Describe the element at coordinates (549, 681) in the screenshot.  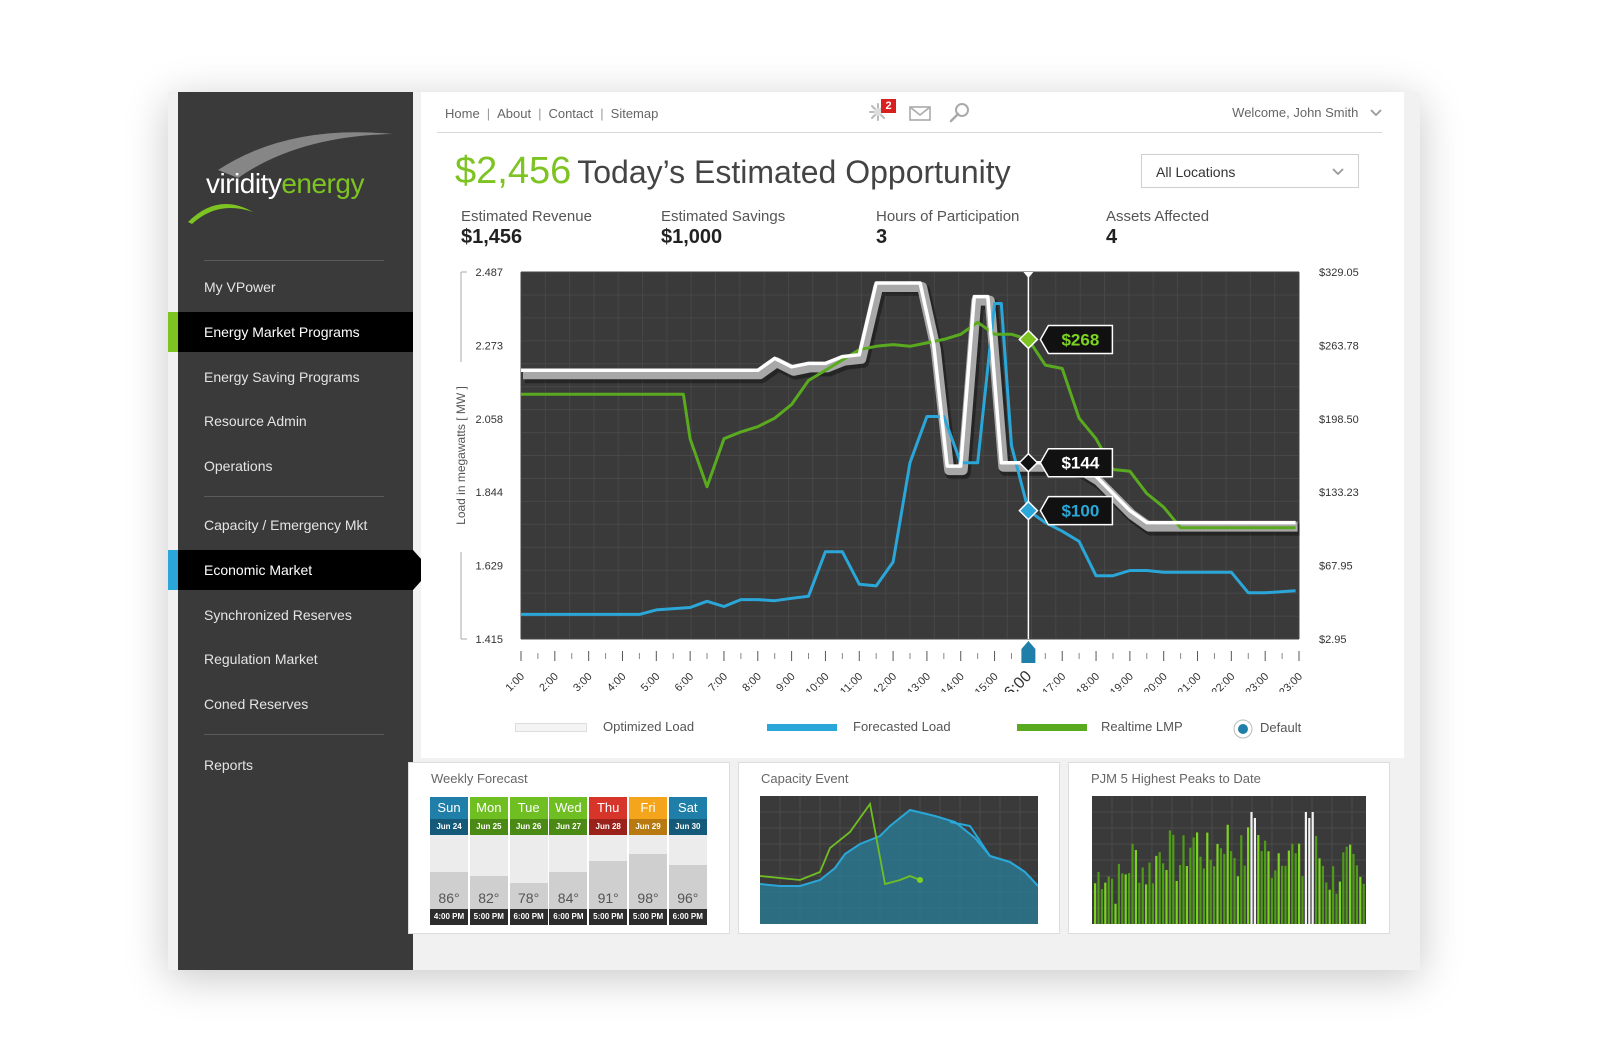
I see `x-tick-label: 2:00` at that location.